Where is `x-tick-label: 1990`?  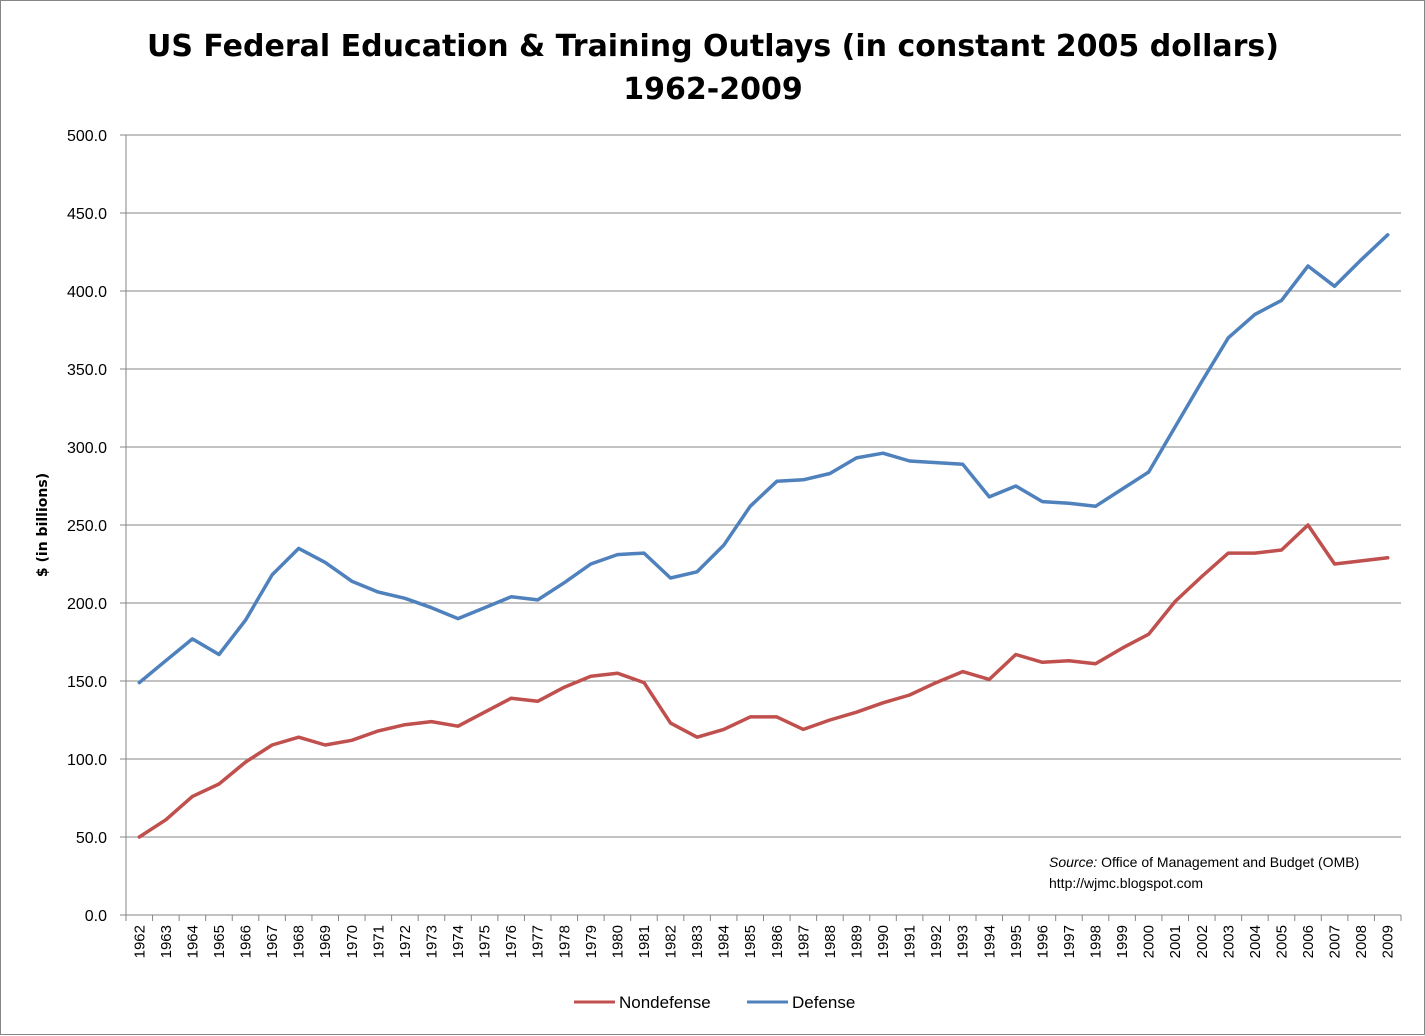
x-tick-label: 1990 is located at coordinates (883, 941).